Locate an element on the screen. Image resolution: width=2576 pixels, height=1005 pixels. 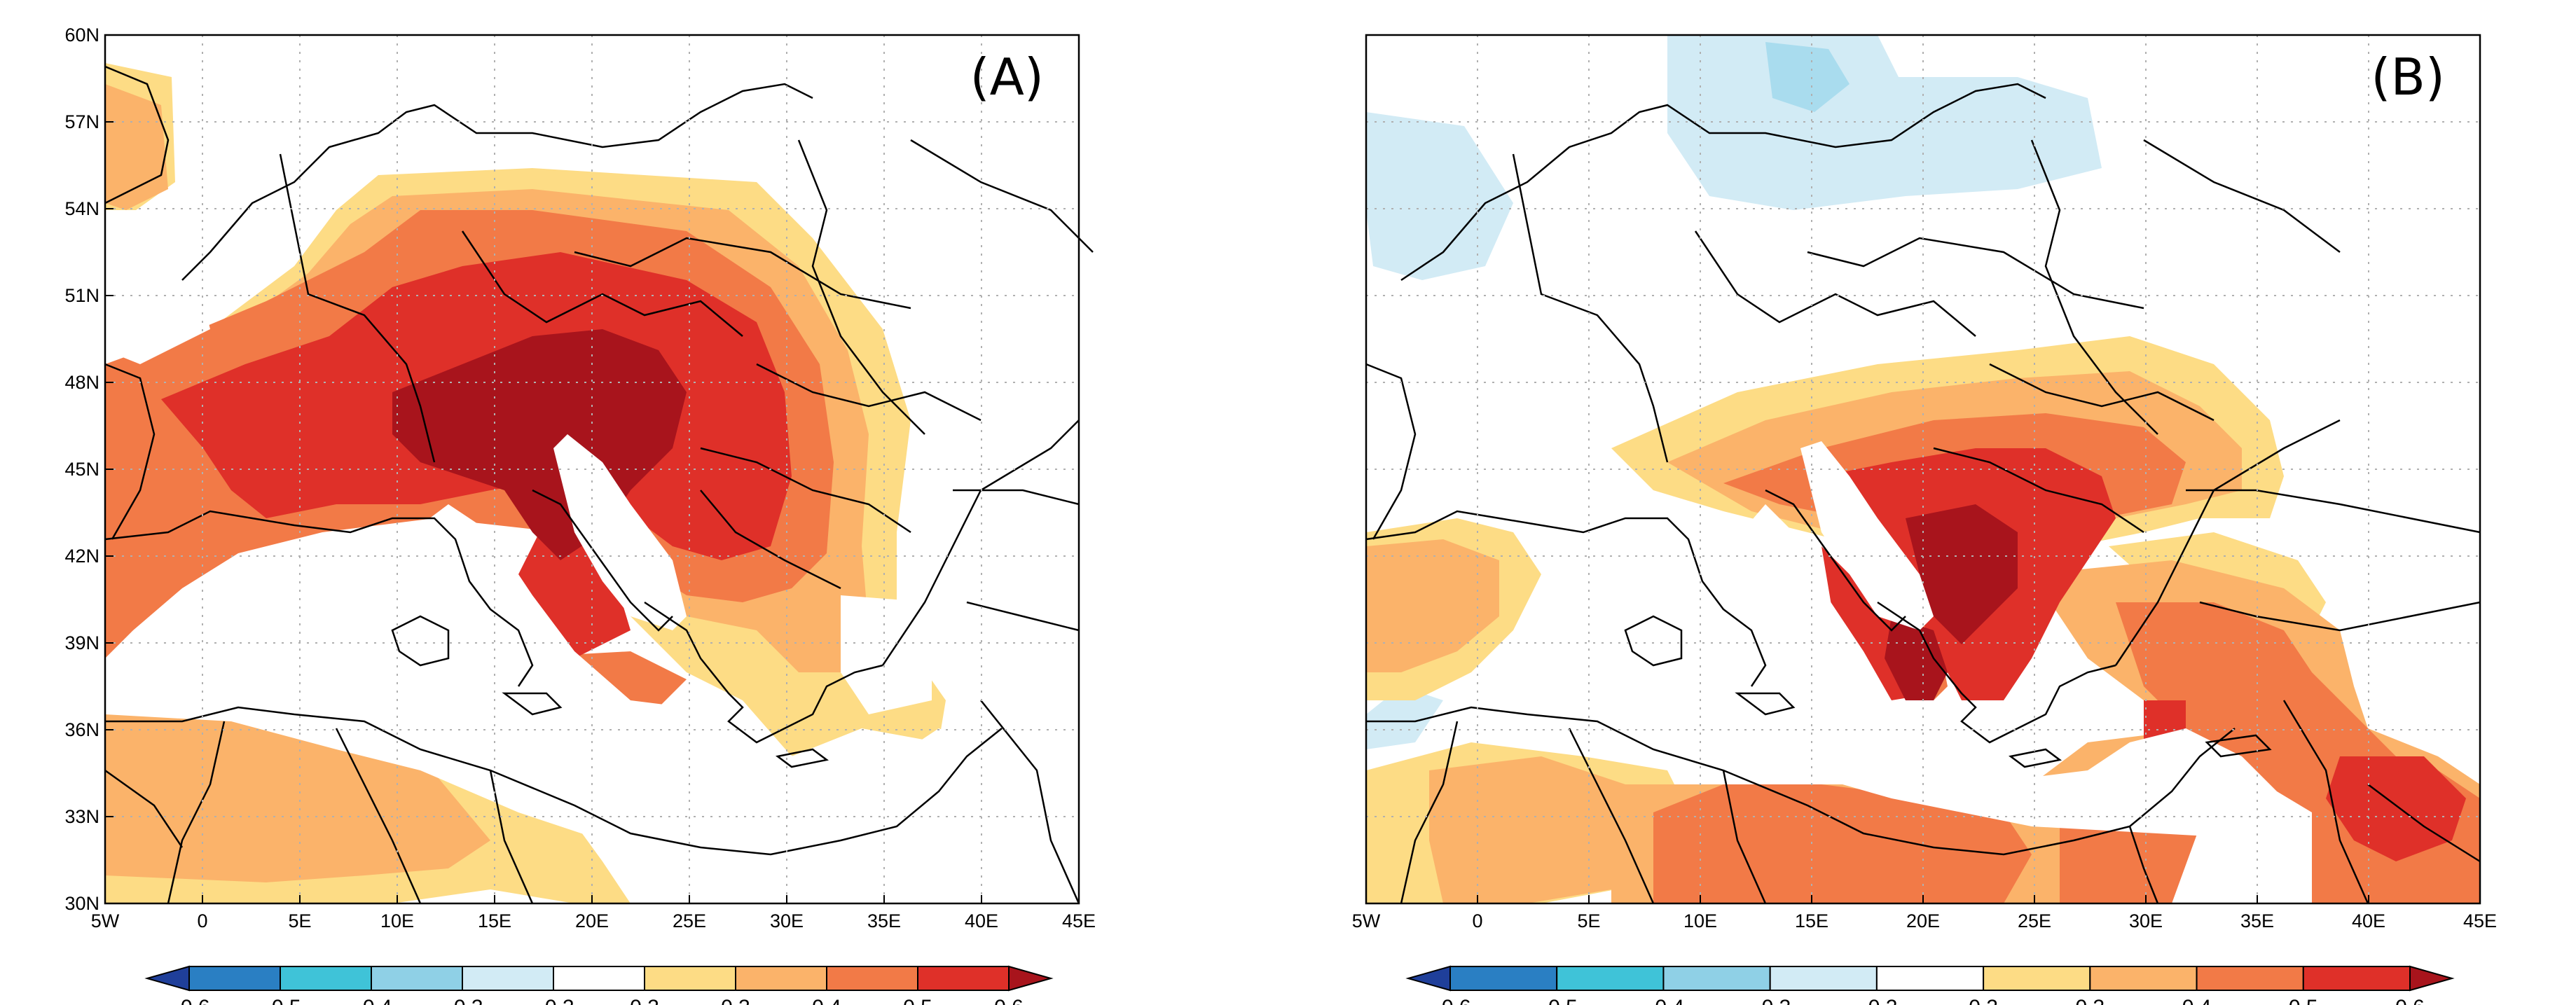
panel-b-x-ticks: 5W 0 5E 10E 15E 20E 25E 30E 35E 40E 45E is located at coordinates (1924, 913).